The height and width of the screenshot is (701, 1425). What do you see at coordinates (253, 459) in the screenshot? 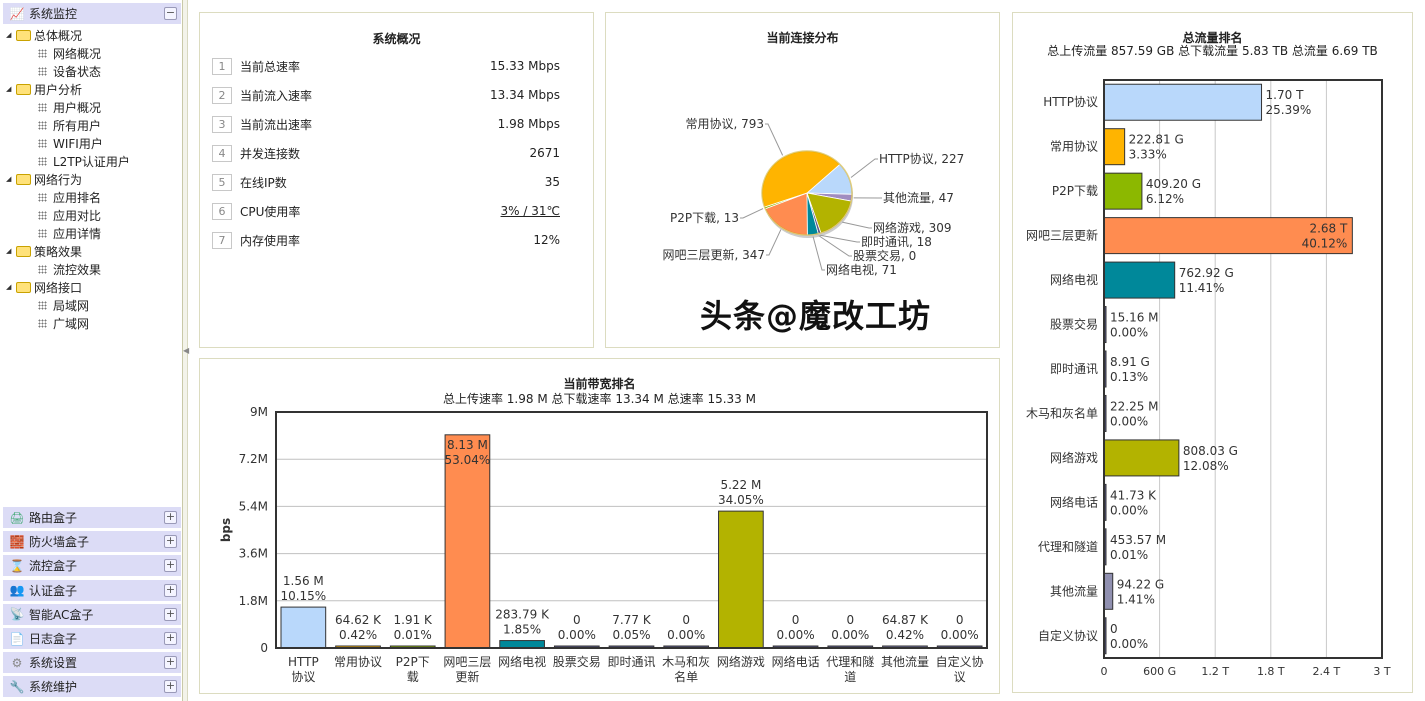
I see `y-tick-label: 7.2M` at bounding box center [253, 459].